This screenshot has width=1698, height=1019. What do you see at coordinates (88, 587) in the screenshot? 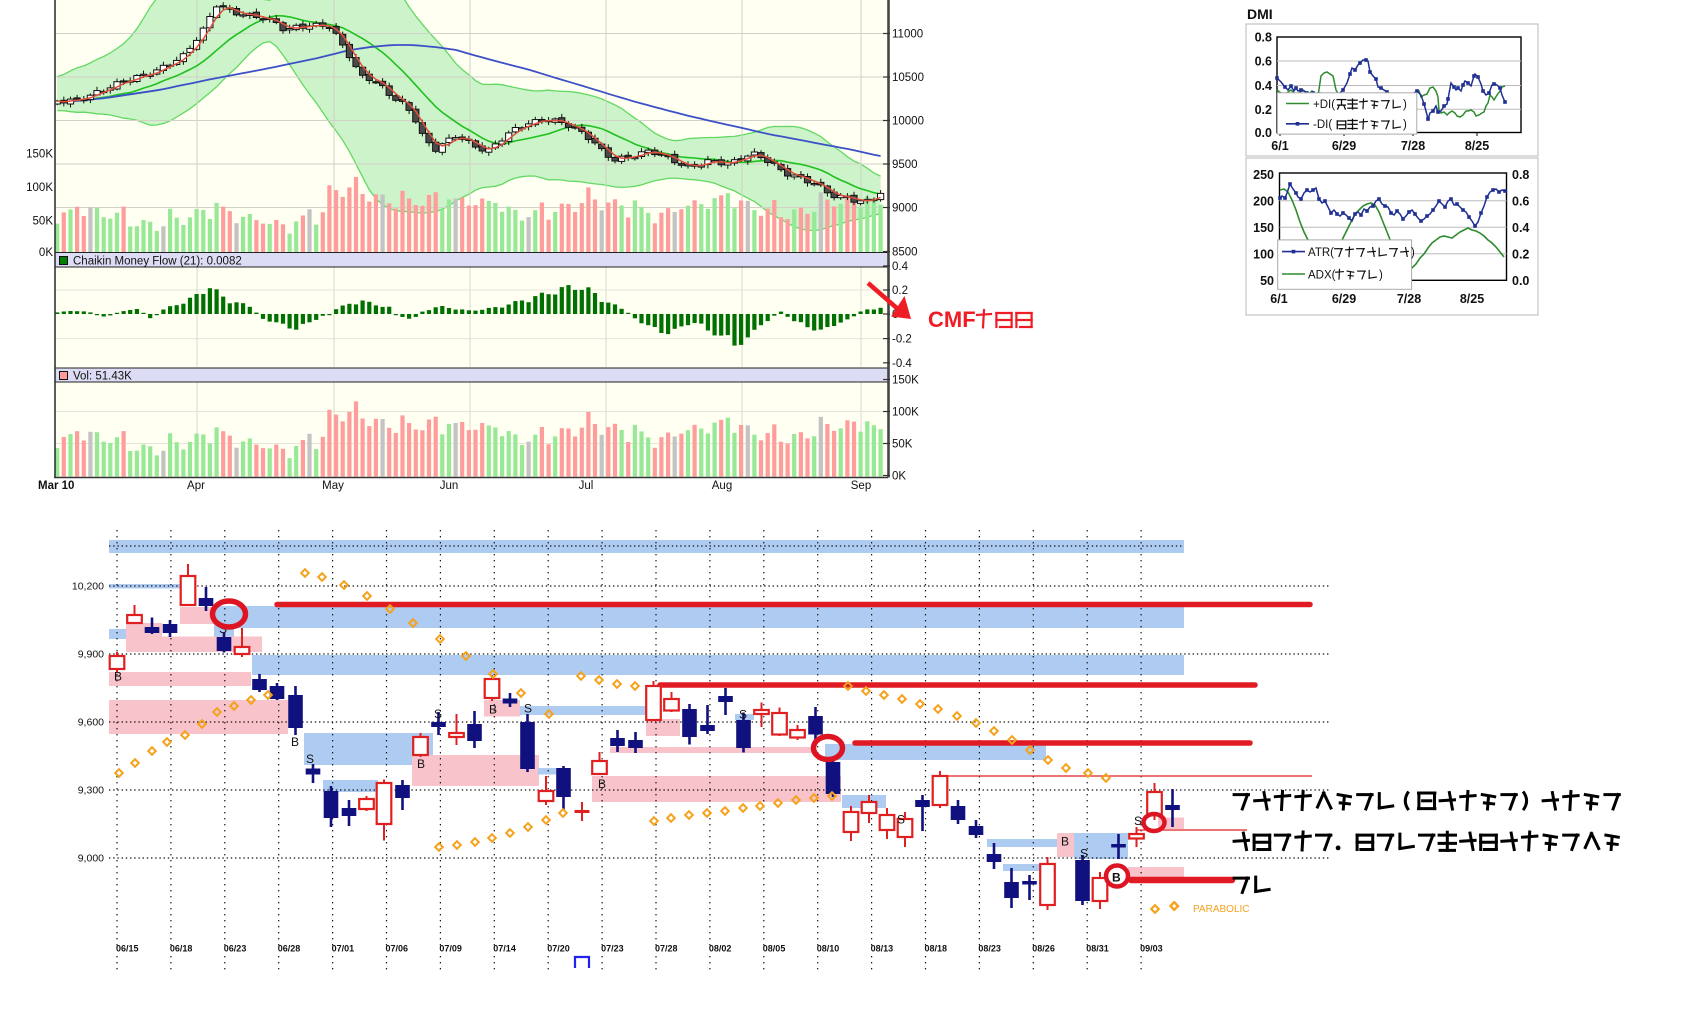
I see `svg-text: 10,200` at bounding box center [88, 587].